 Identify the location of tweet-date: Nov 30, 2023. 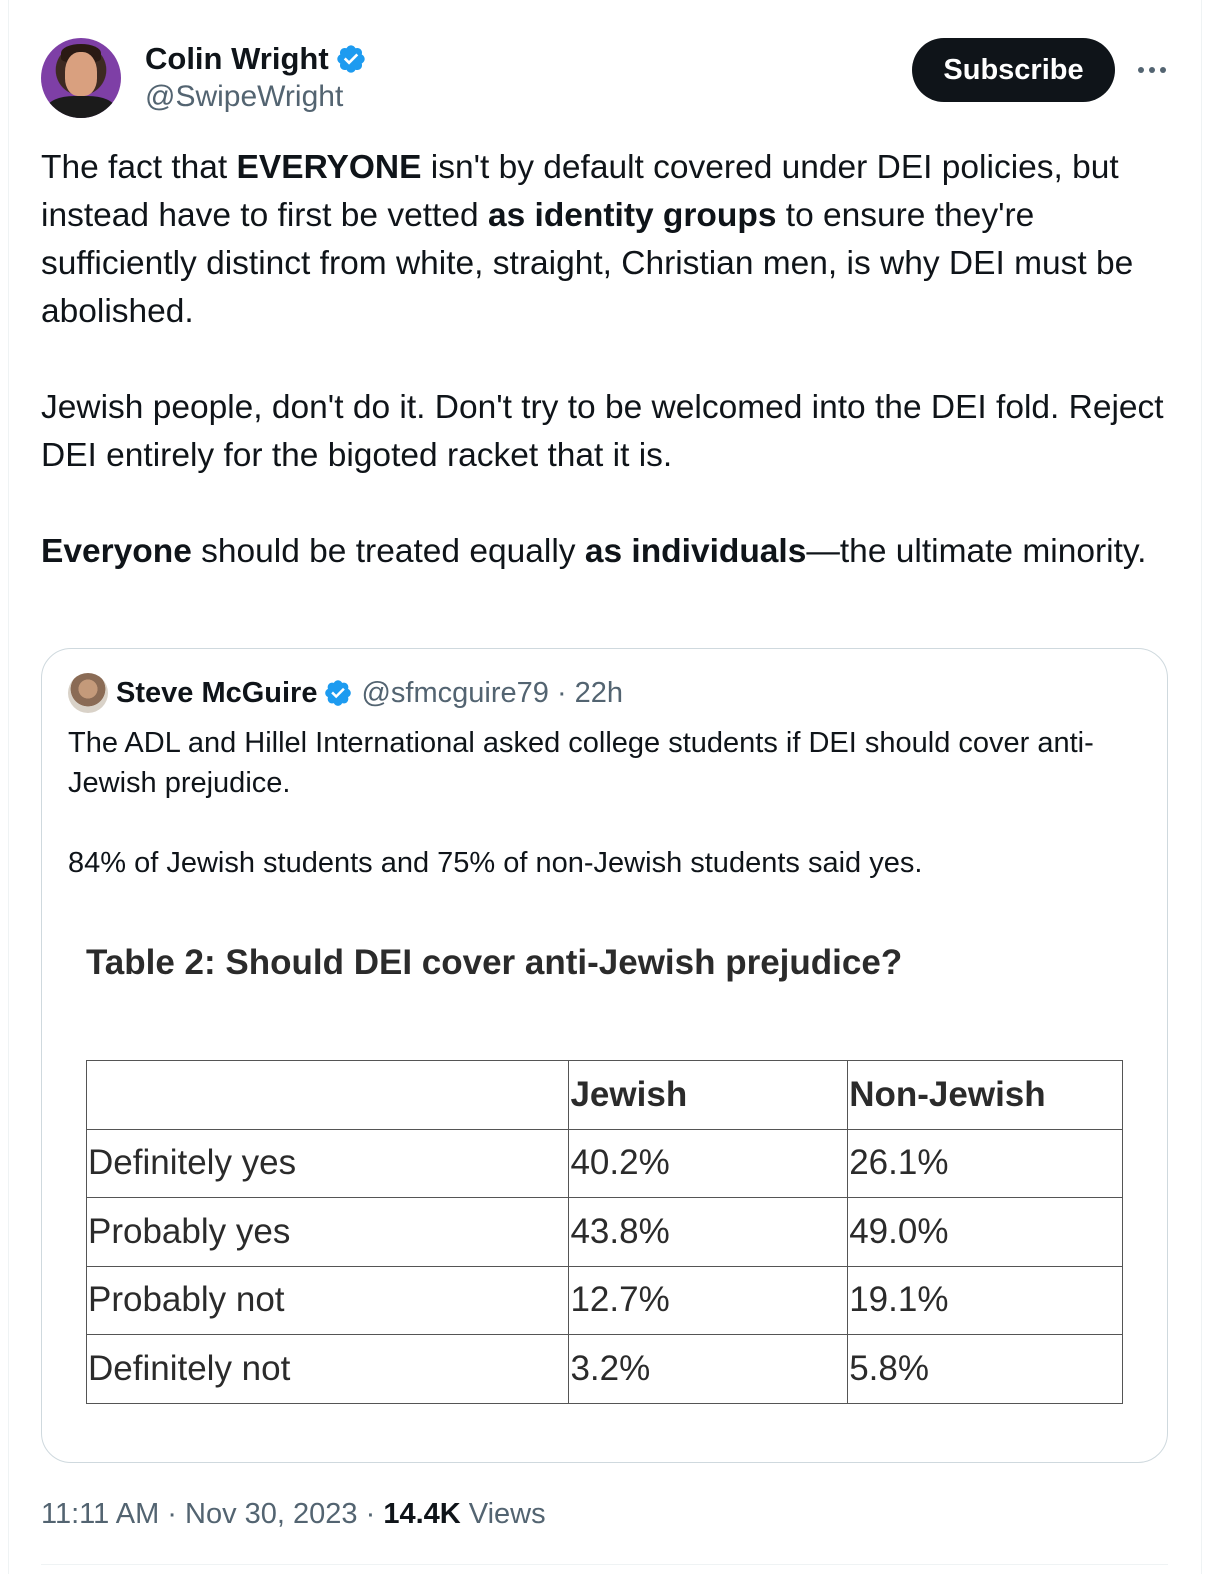
(271, 1514).